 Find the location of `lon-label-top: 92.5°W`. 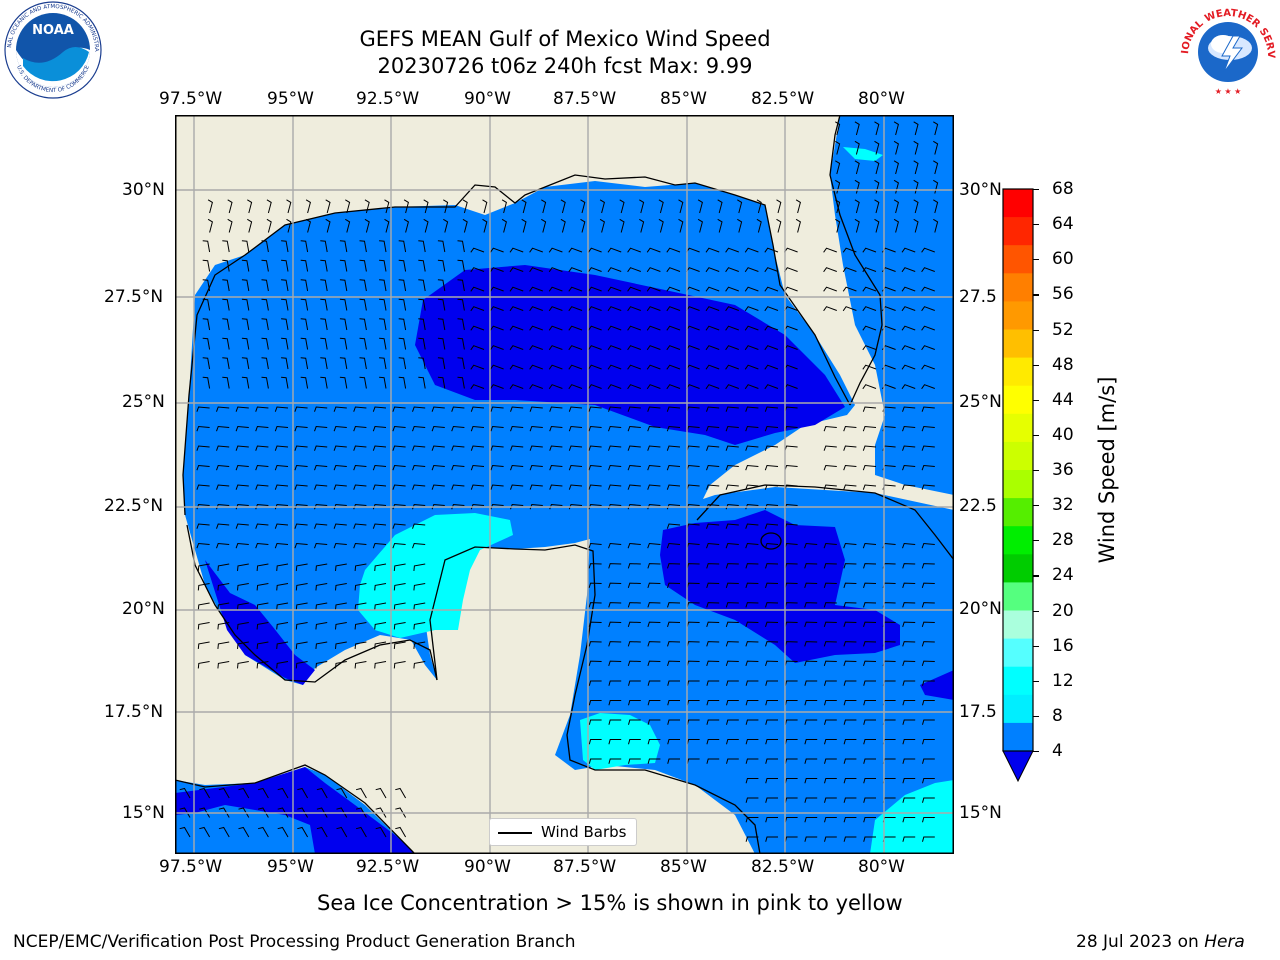

lon-label-top: 92.5°W is located at coordinates (388, 99).